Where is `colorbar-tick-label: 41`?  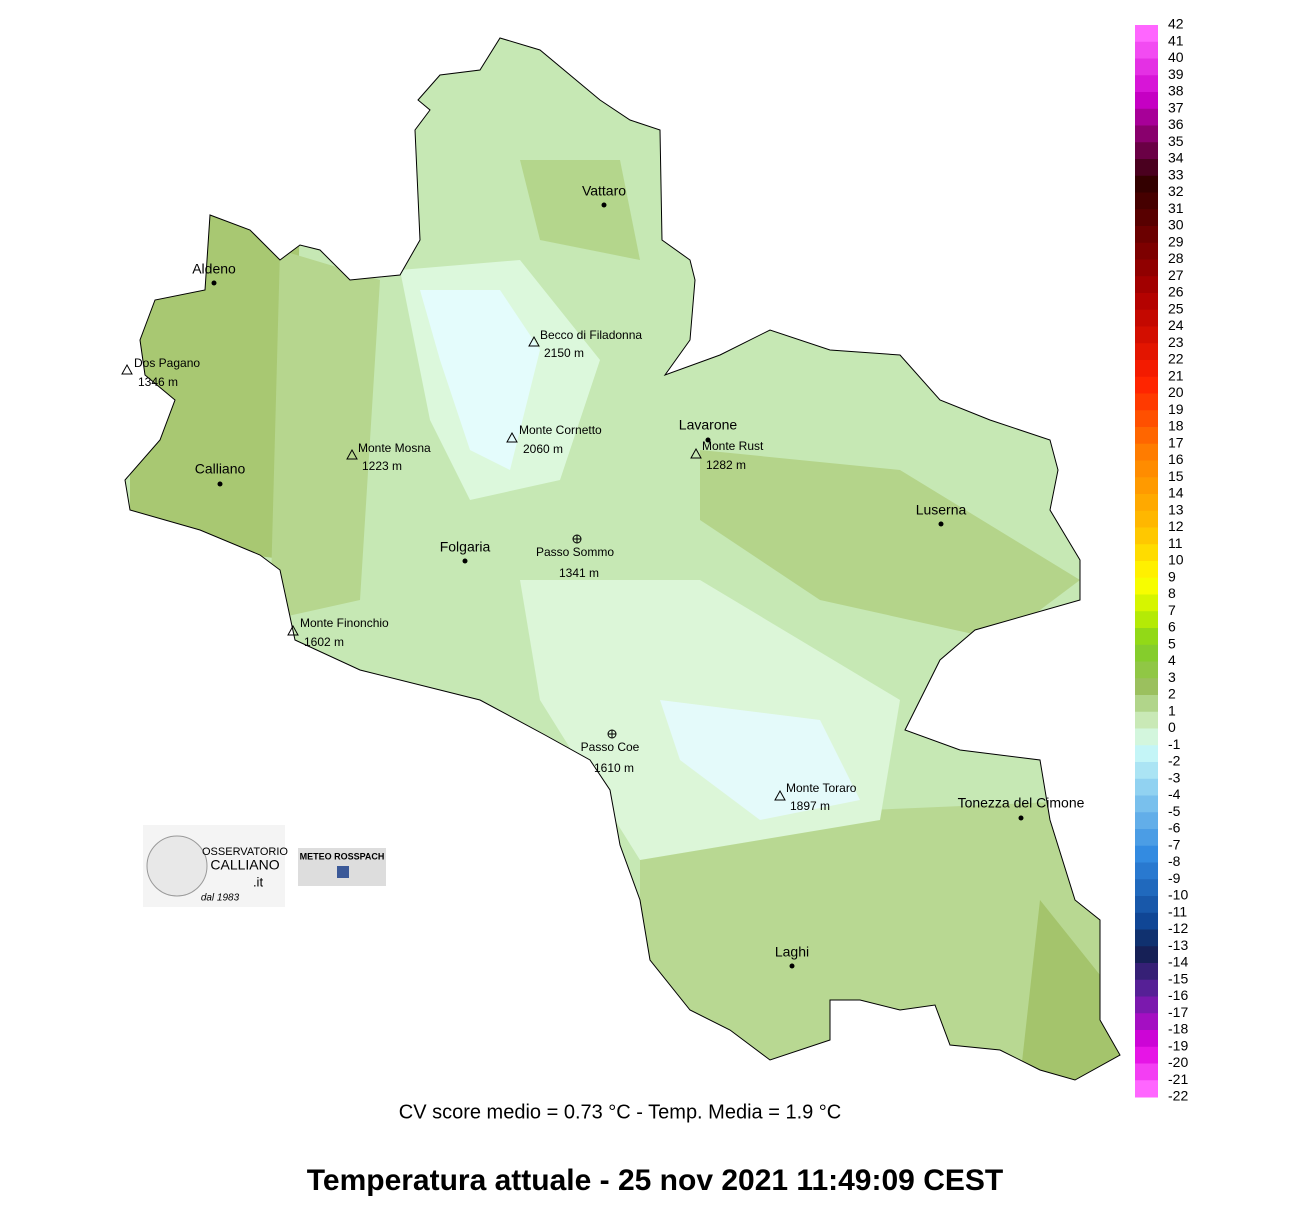
colorbar-tick-label: 41 is located at coordinates (1176, 40).